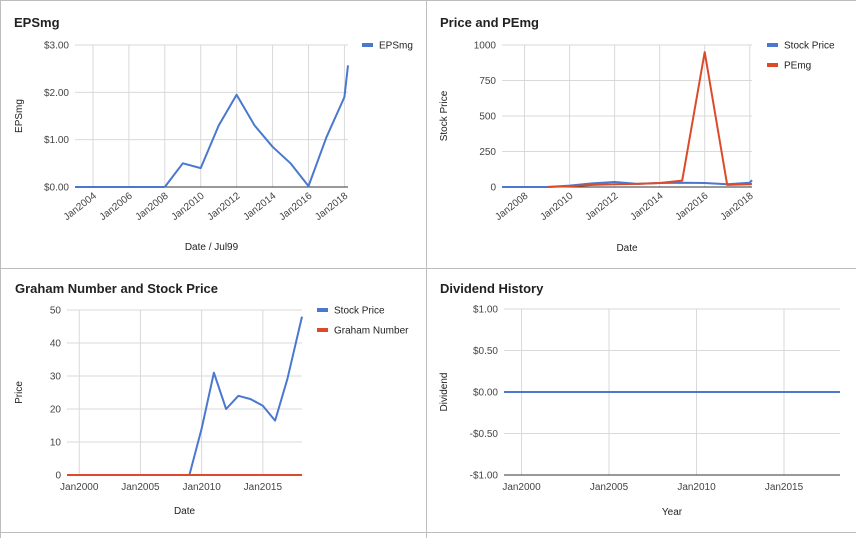 This screenshot has height=543, width=856. Describe the element at coordinates (56, 344) in the screenshot. I see `y-tick-label: 40` at that location.